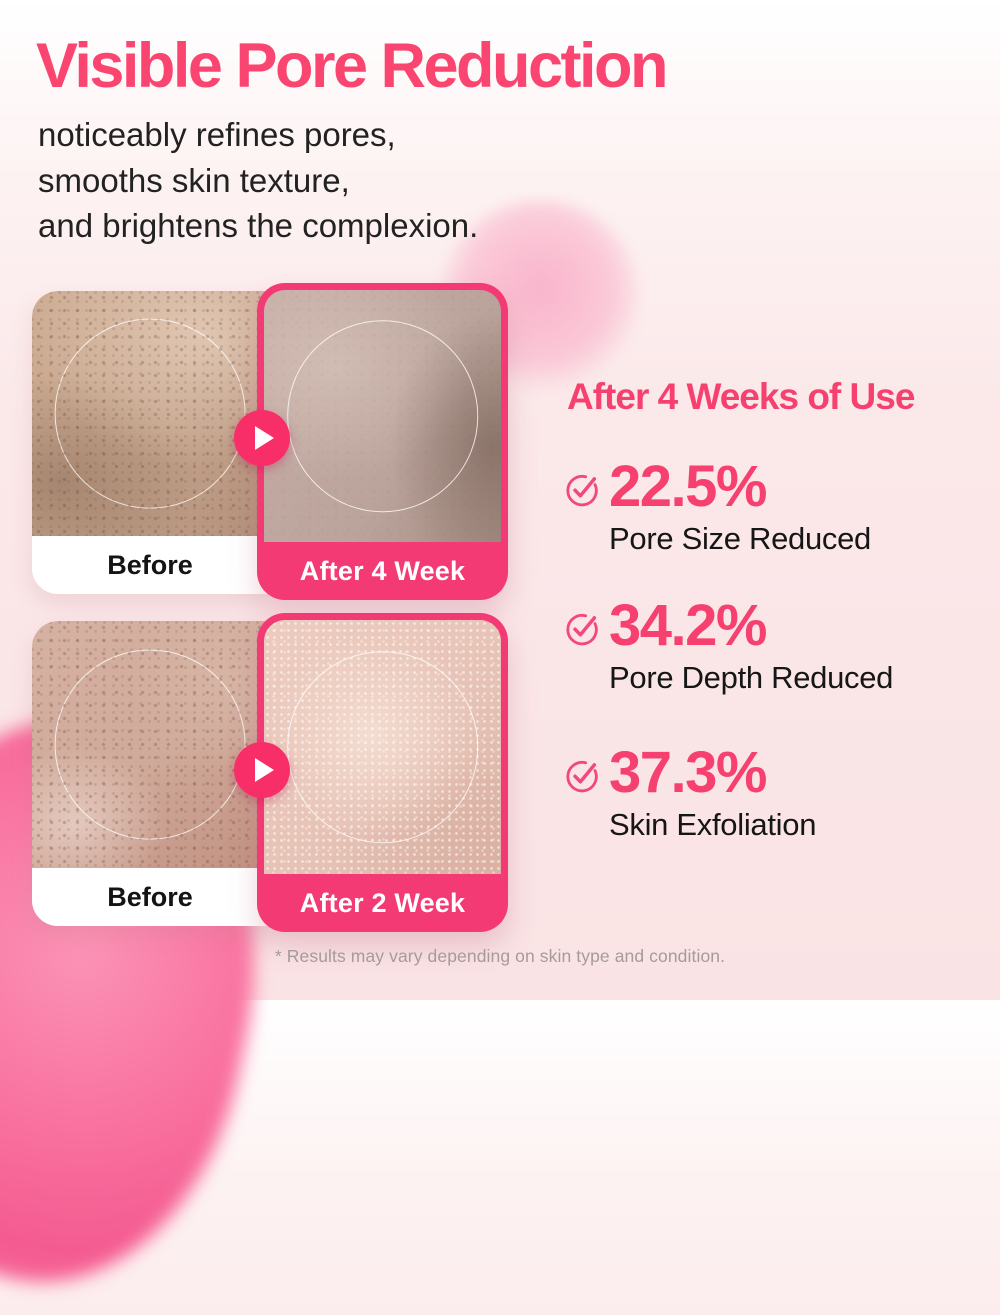  I want to click on before-card-week2: Before, so click(150, 773).